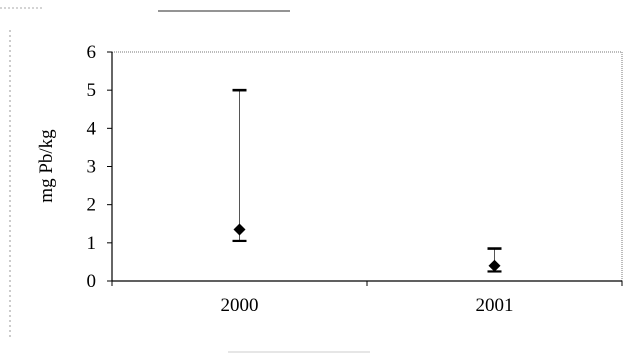  What do you see at coordinates (92, 281) in the screenshot?
I see `y-tick-label: 0` at bounding box center [92, 281].